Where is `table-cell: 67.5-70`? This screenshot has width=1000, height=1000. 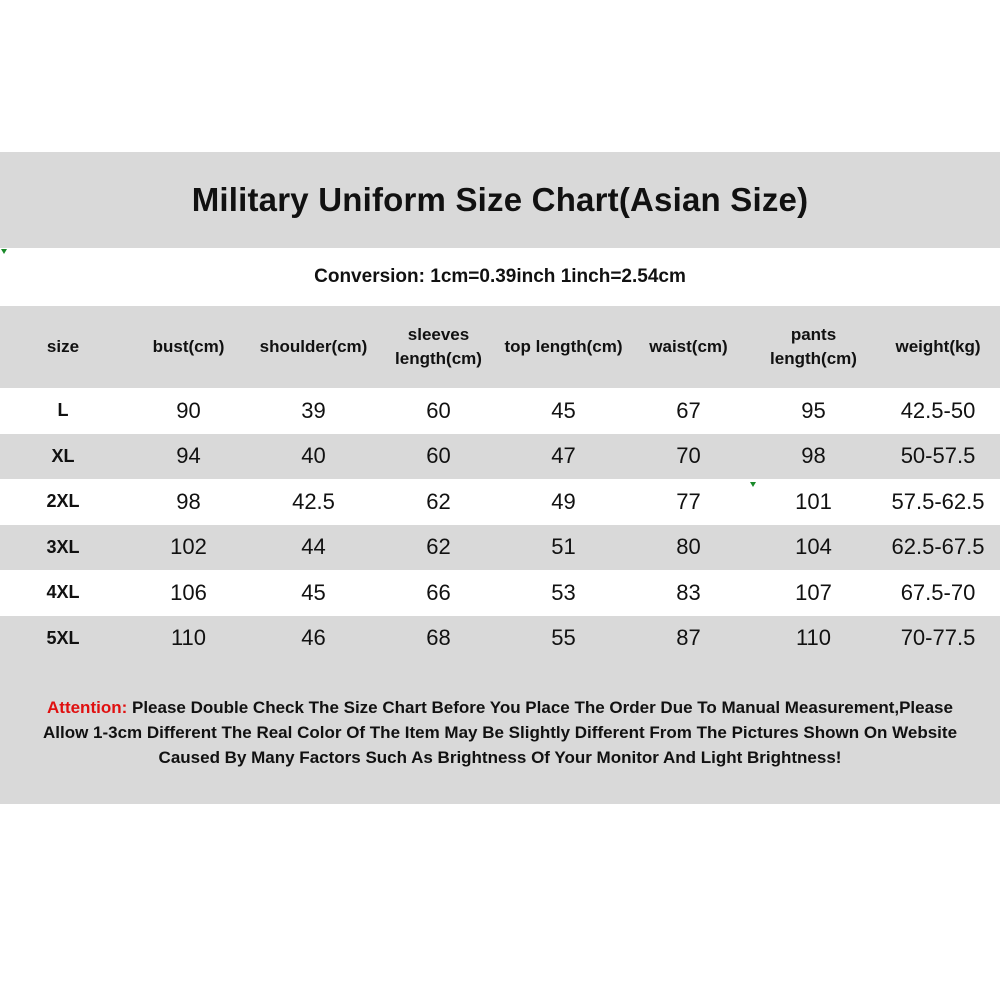
table-cell: 67.5-70 is located at coordinates (938, 592).